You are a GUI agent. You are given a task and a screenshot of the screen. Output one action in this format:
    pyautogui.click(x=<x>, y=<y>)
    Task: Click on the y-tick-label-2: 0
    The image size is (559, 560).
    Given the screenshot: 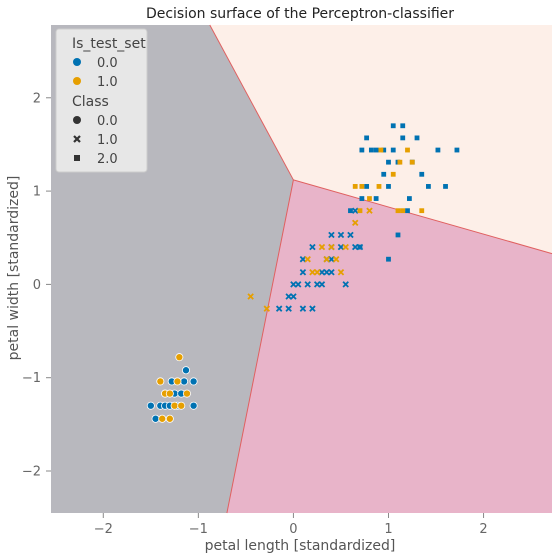 What is the action you would take?
    pyautogui.click(x=37, y=285)
    